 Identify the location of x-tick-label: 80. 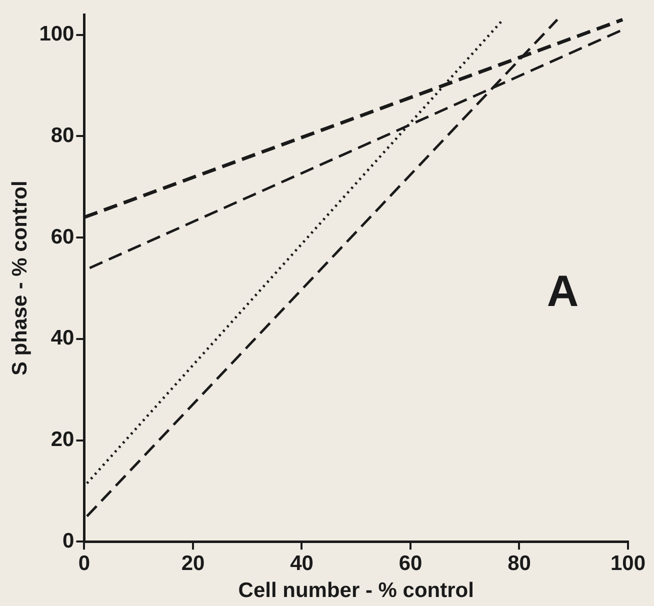
(519, 563).